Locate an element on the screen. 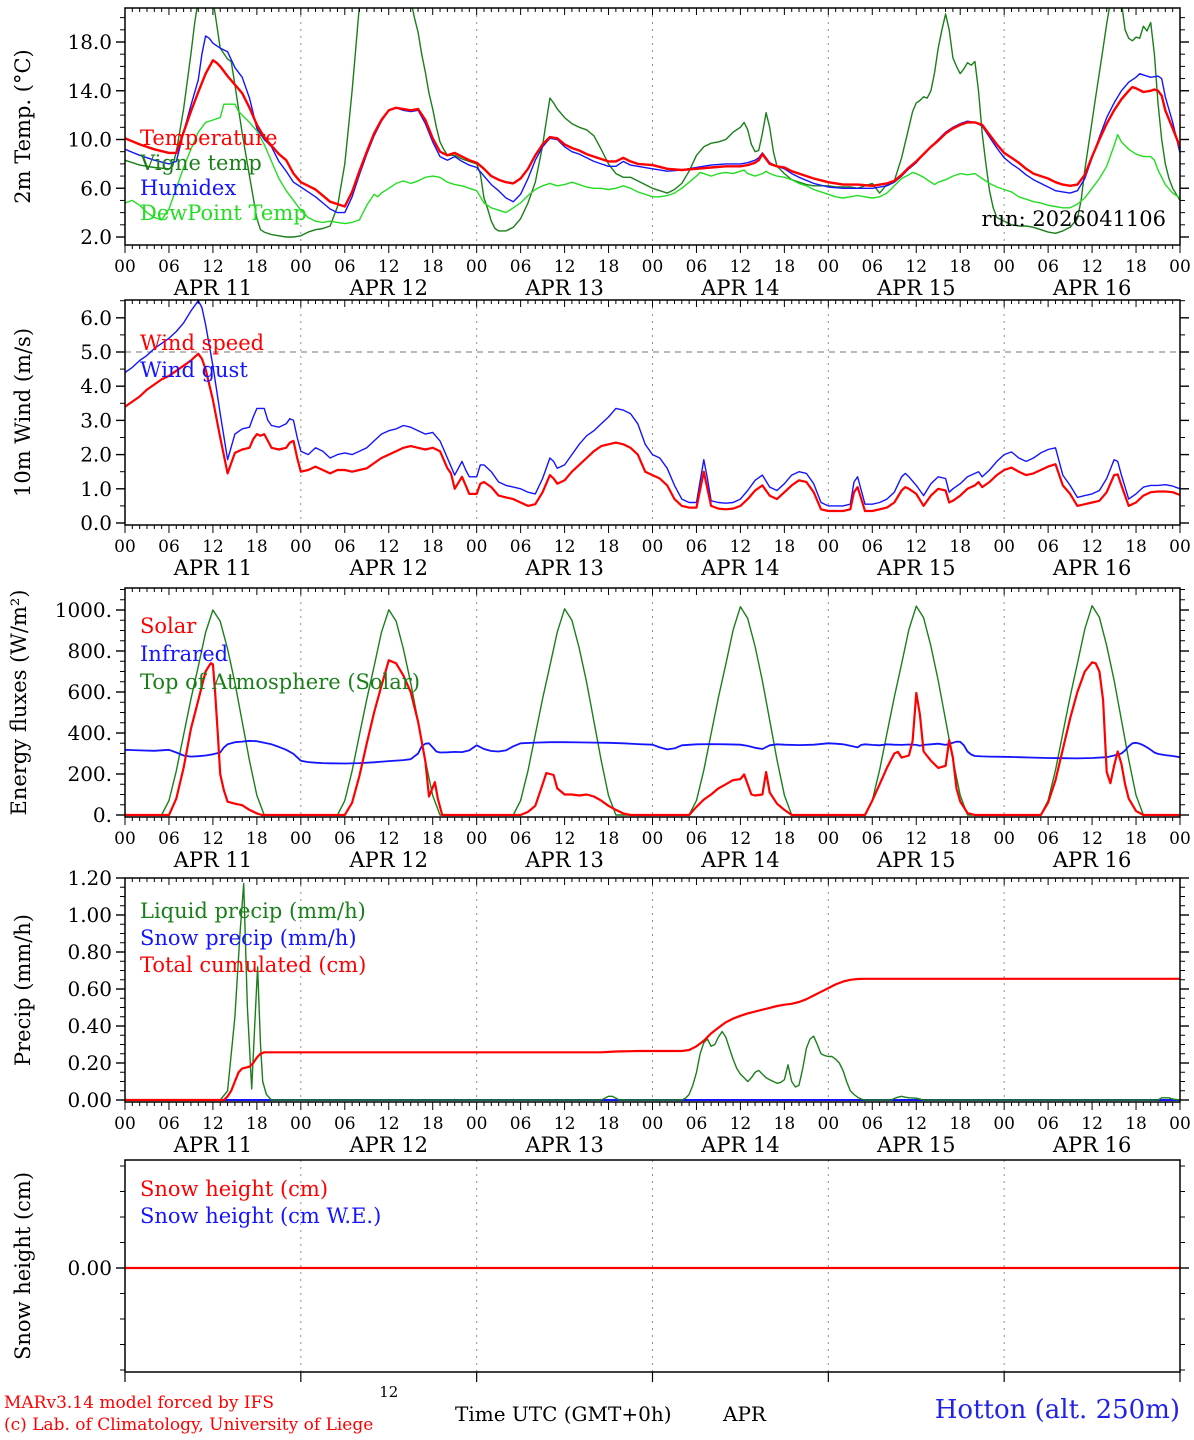 The width and height of the screenshot is (1194, 1440). total-cumulated-cm--series is located at coordinates (652, 1039).